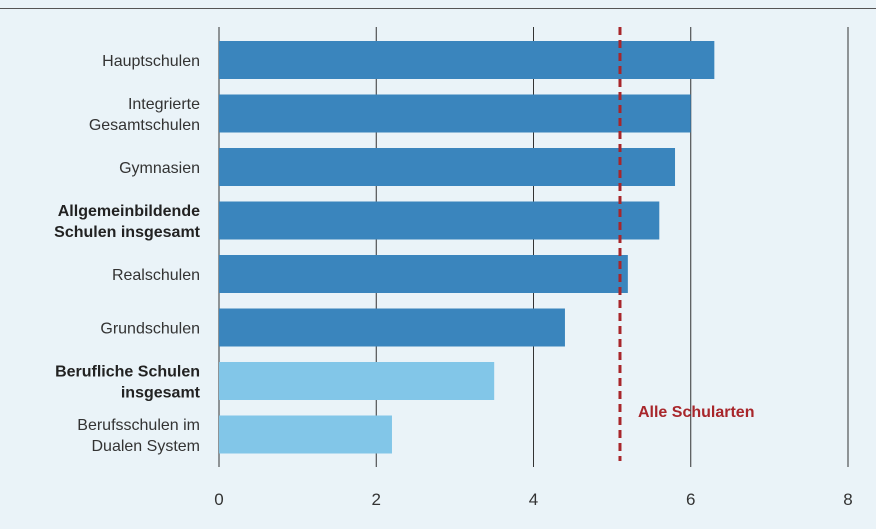 Image resolution: width=876 pixels, height=529 pixels. What do you see at coordinates (156, 275) in the screenshot?
I see `category-label: Realschulen` at bounding box center [156, 275].